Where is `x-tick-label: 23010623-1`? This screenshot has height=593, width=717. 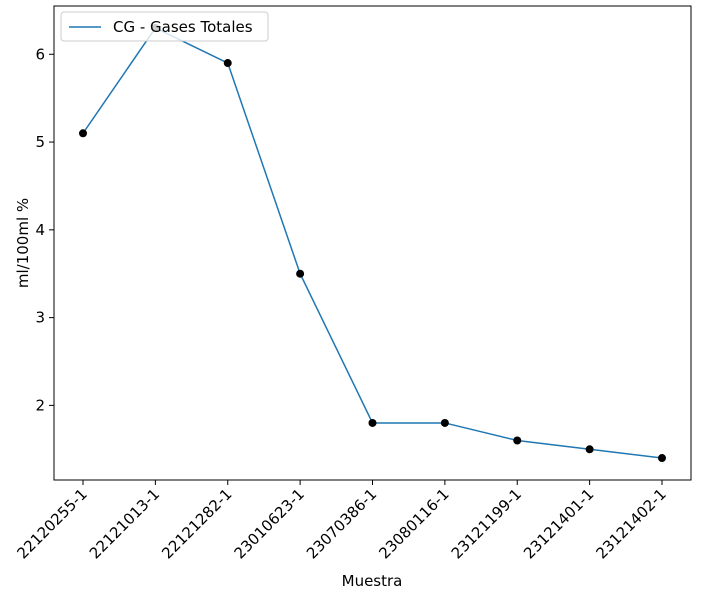
x-tick-label: 23010623-1 is located at coordinates (269, 523).